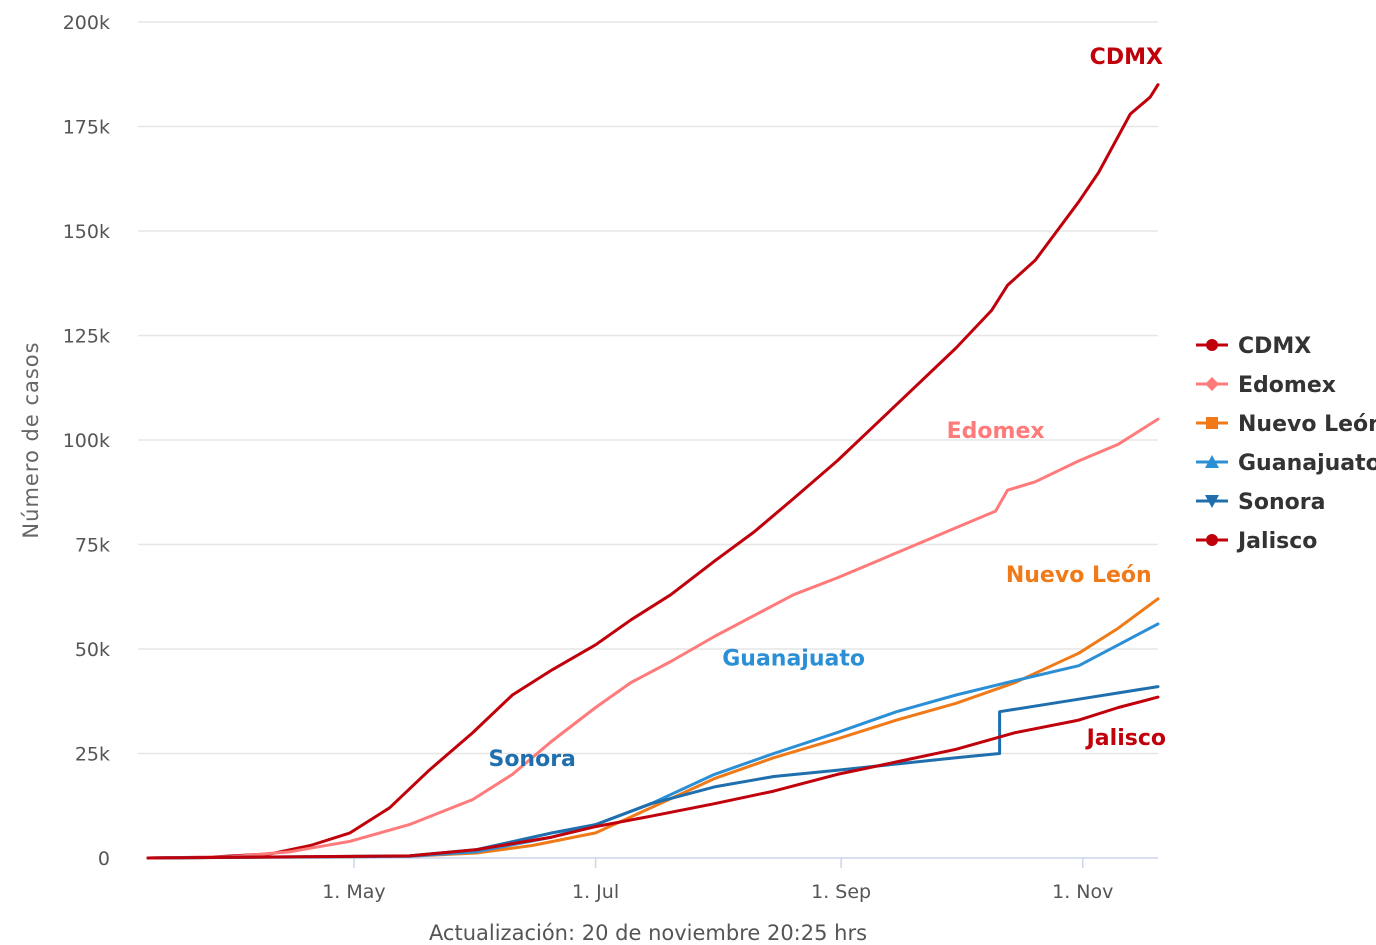  What do you see at coordinates (86, 23) in the screenshot?
I see `y-tick-label: 200k` at bounding box center [86, 23].